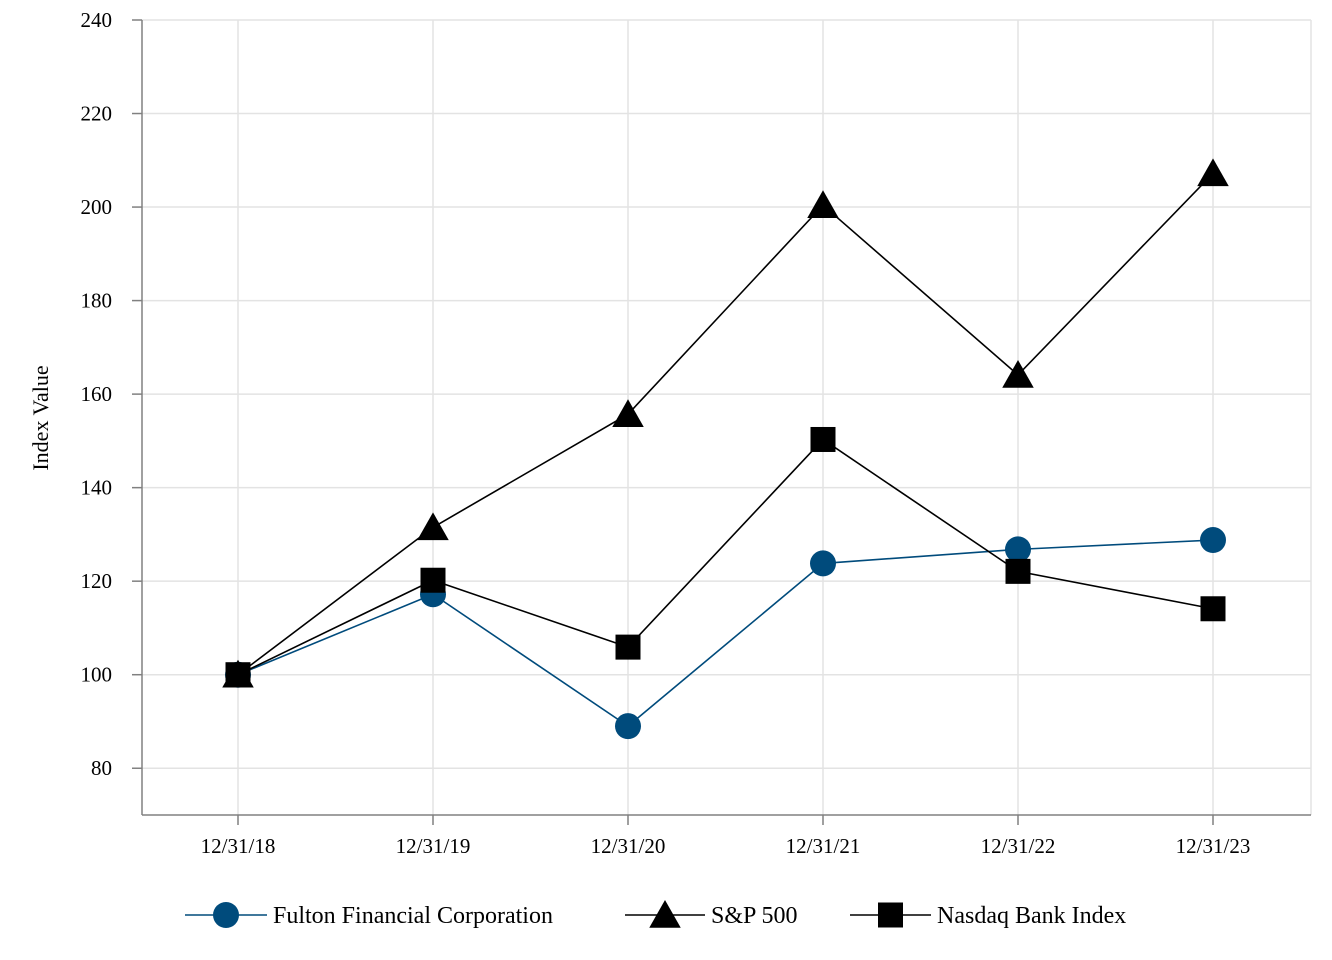  What do you see at coordinates (97, 301) in the screenshot?
I see `y-tick-label: 180` at bounding box center [97, 301].